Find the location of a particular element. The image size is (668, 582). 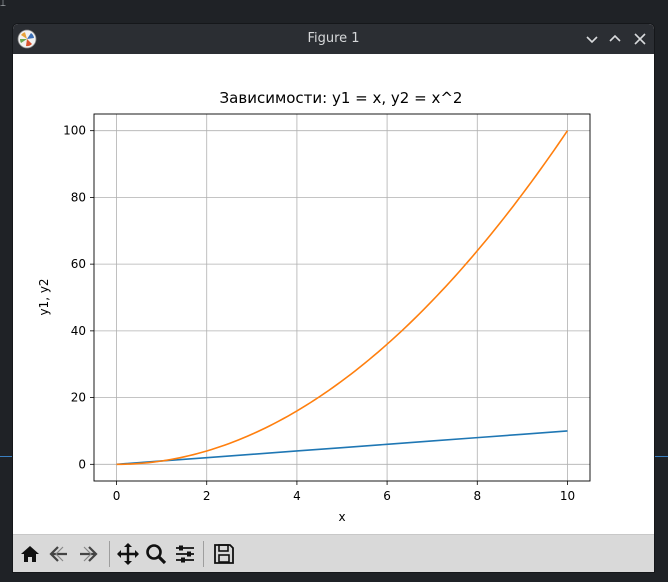

window-titlebar: Figure 1 is located at coordinates (333, 39).